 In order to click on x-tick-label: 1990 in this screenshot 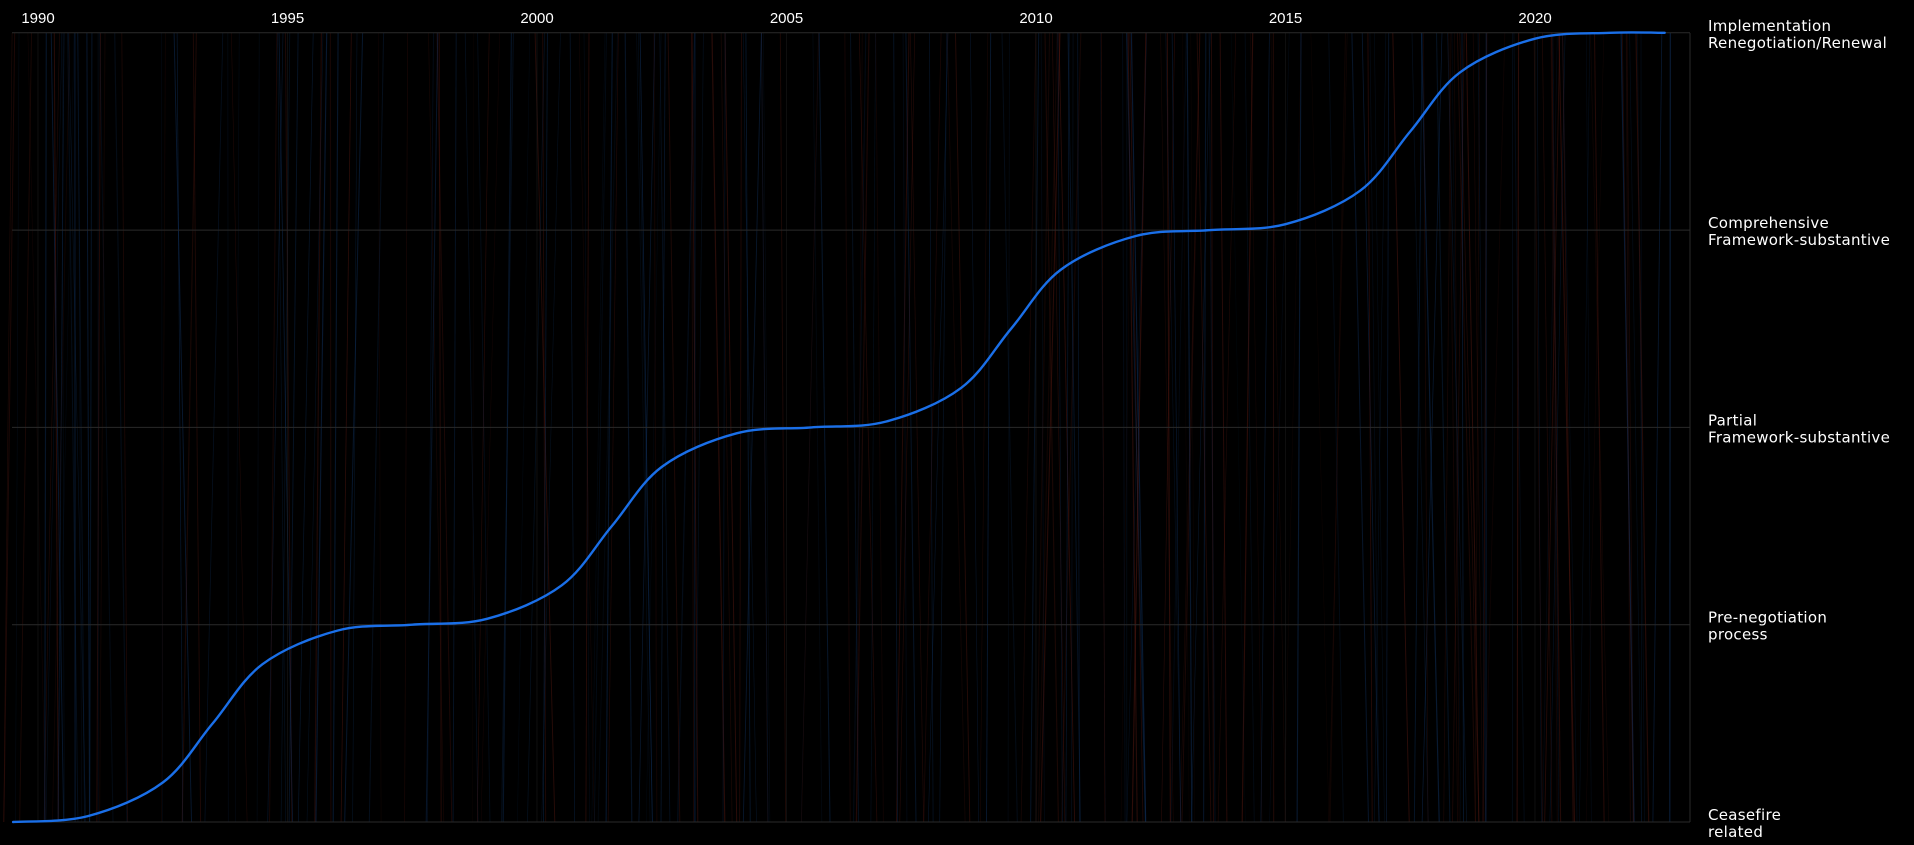, I will do `click(37, 18)`.